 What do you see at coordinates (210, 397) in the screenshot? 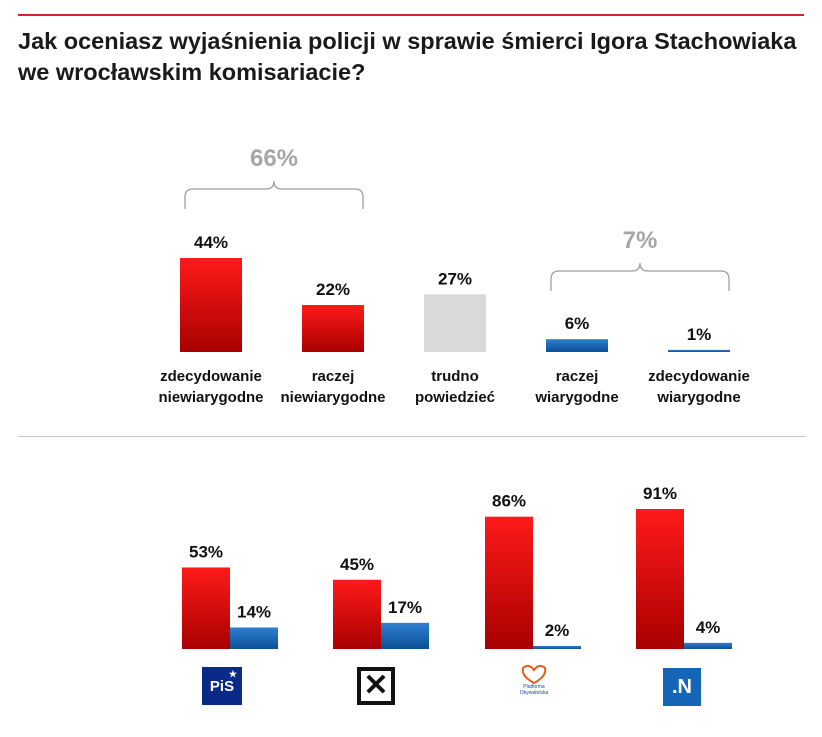
I see `category-label-0-1: niewiarygodne` at bounding box center [210, 397].